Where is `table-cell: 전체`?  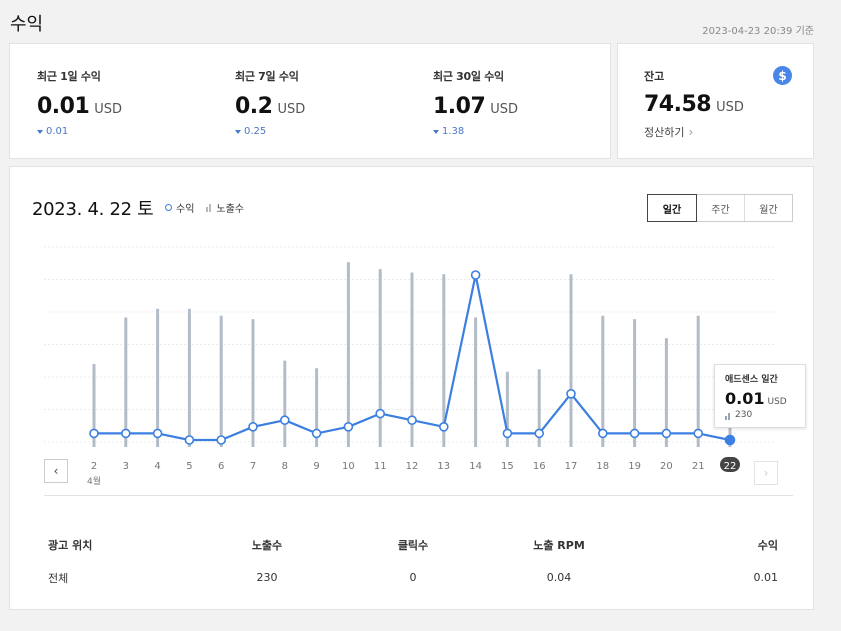
table-cell: 전체 is located at coordinates (58, 578).